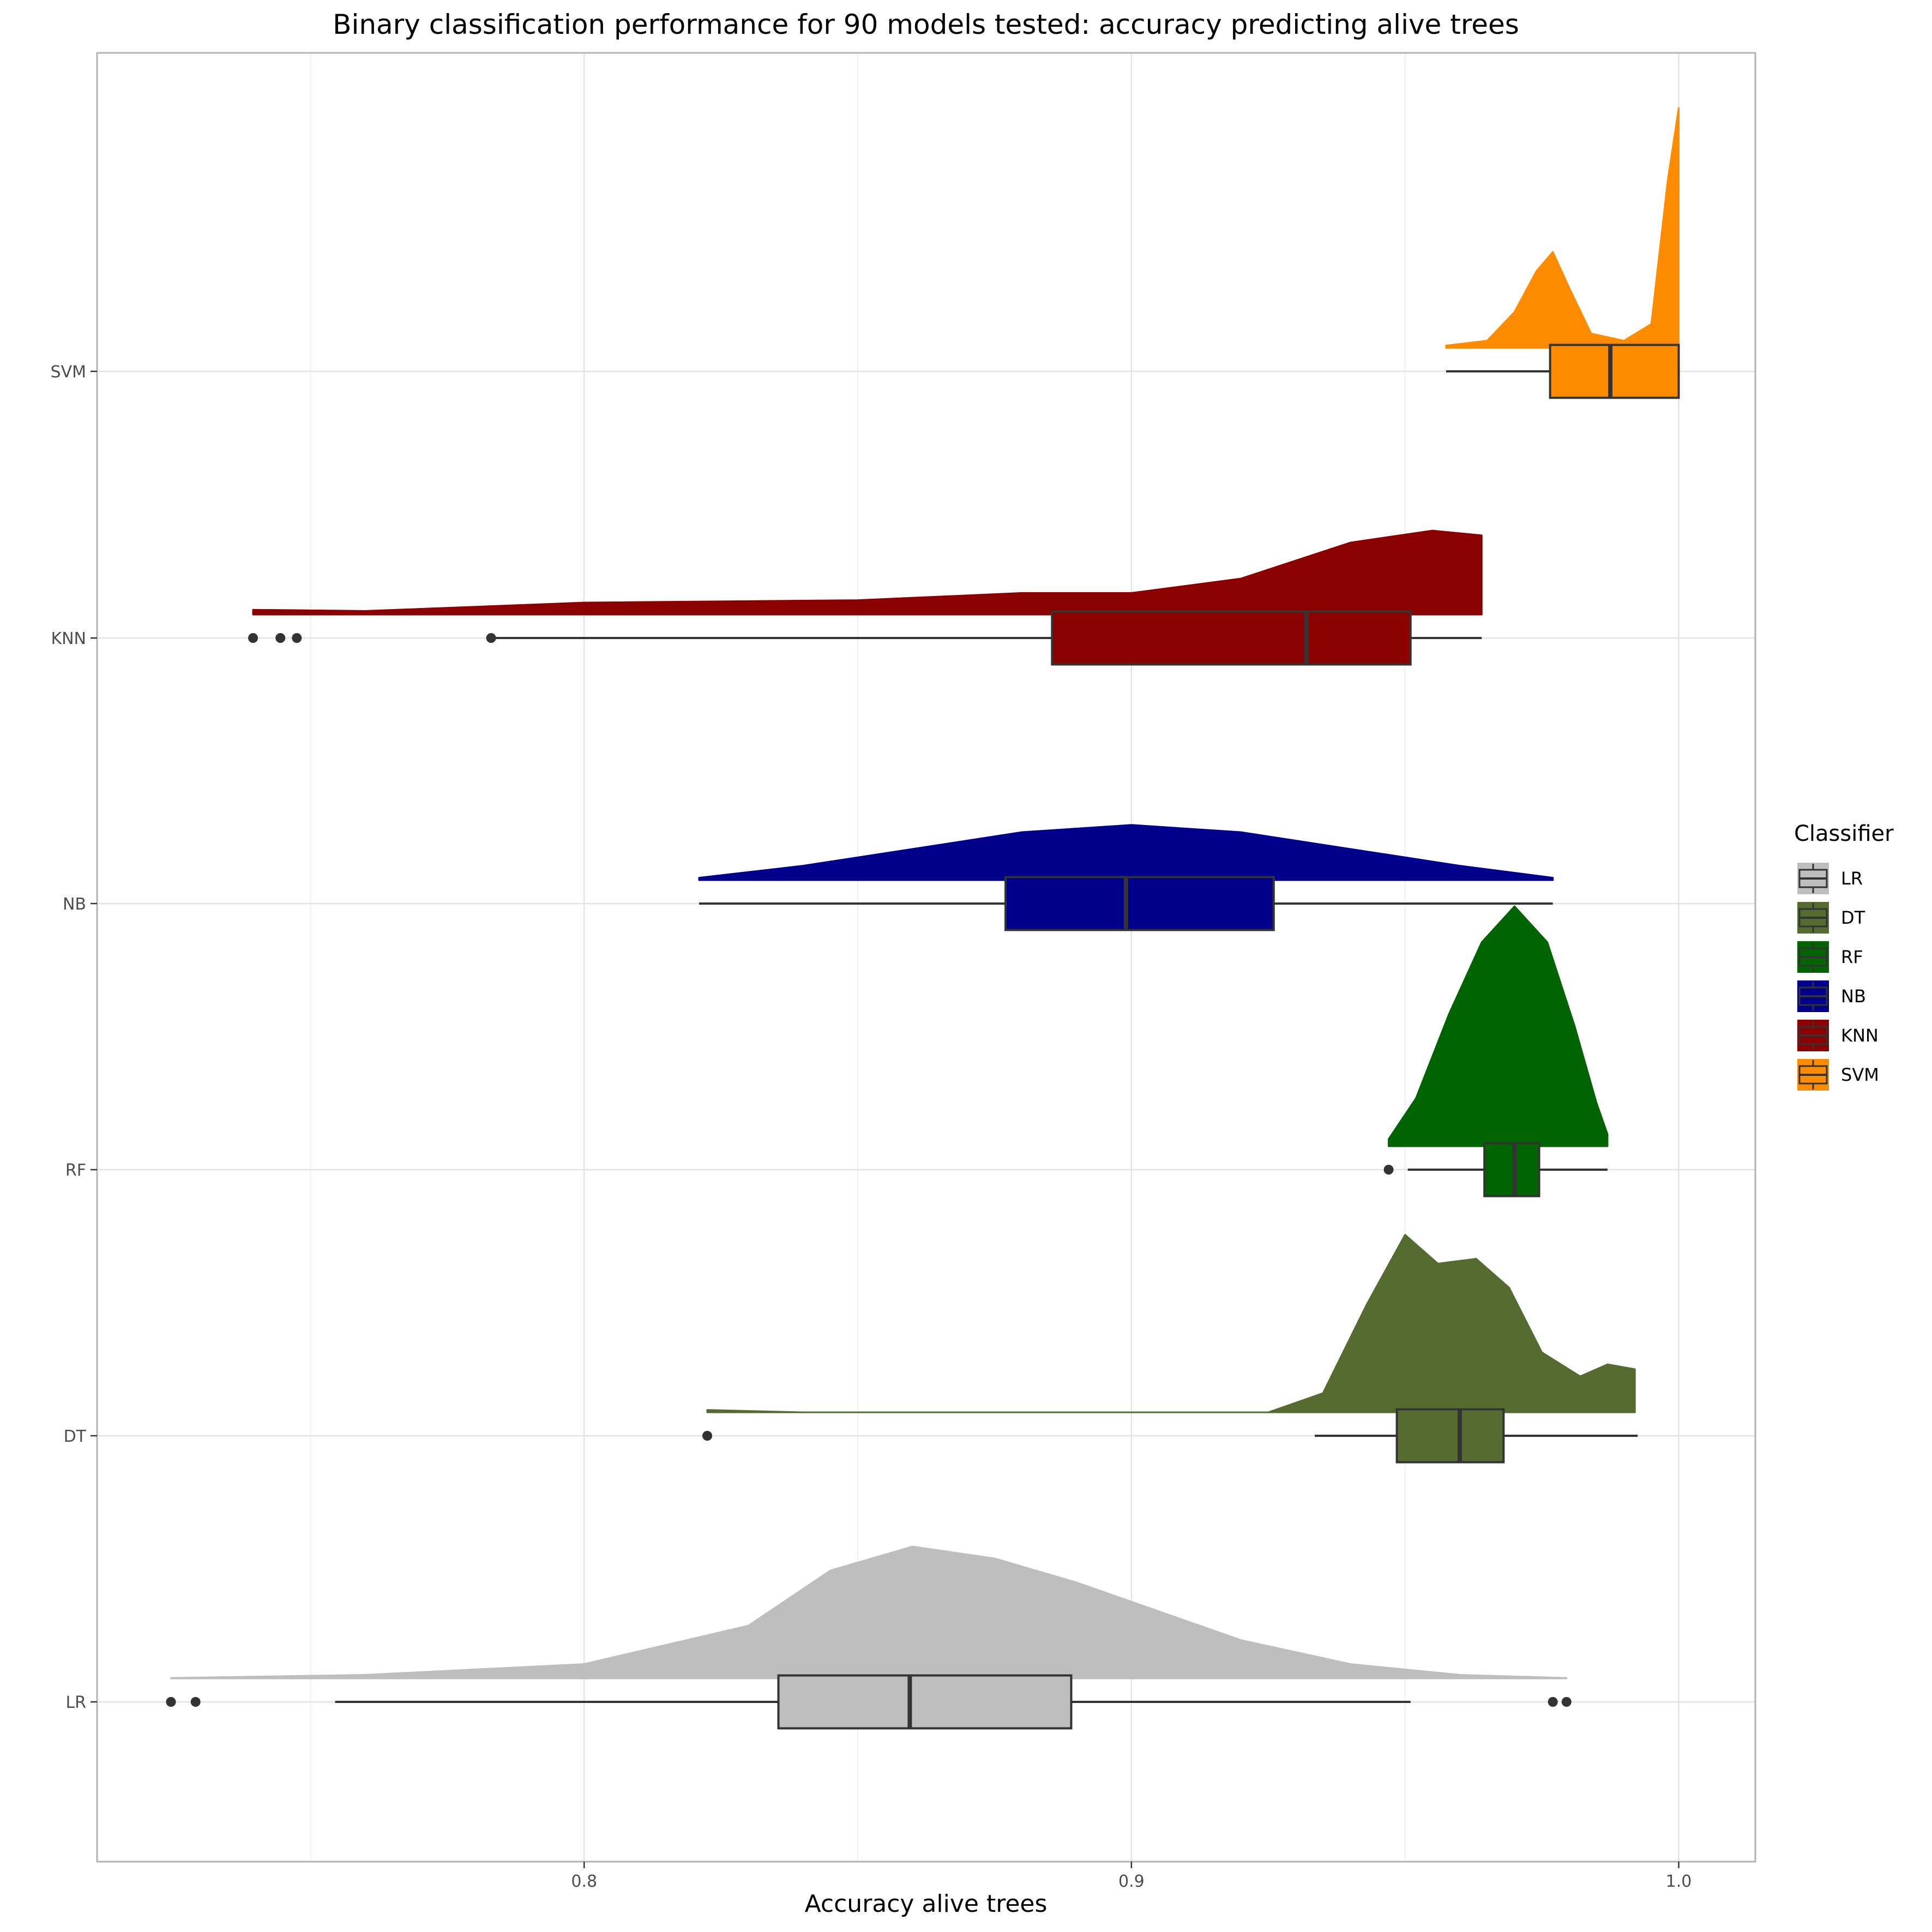 The image size is (1932, 1932). I want to click on y-tick-label: RF, so click(75, 1170).